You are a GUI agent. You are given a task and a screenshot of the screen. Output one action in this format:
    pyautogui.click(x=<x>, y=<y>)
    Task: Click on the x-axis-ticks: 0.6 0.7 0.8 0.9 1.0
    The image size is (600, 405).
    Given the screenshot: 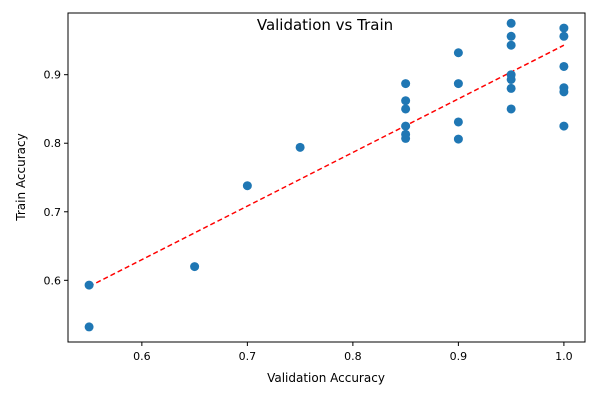 What is the action you would take?
    pyautogui.click(x=353, y=352)
    